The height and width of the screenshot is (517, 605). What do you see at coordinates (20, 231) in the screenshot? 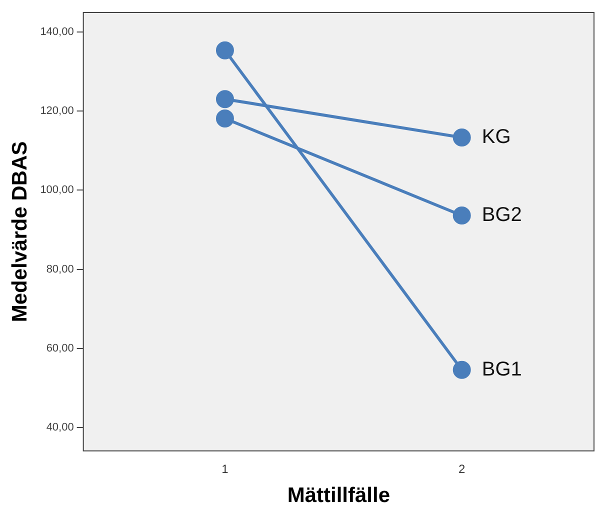
I see `y-axis-title: Medelvärde DBAS` at bounding box center [20, 231].